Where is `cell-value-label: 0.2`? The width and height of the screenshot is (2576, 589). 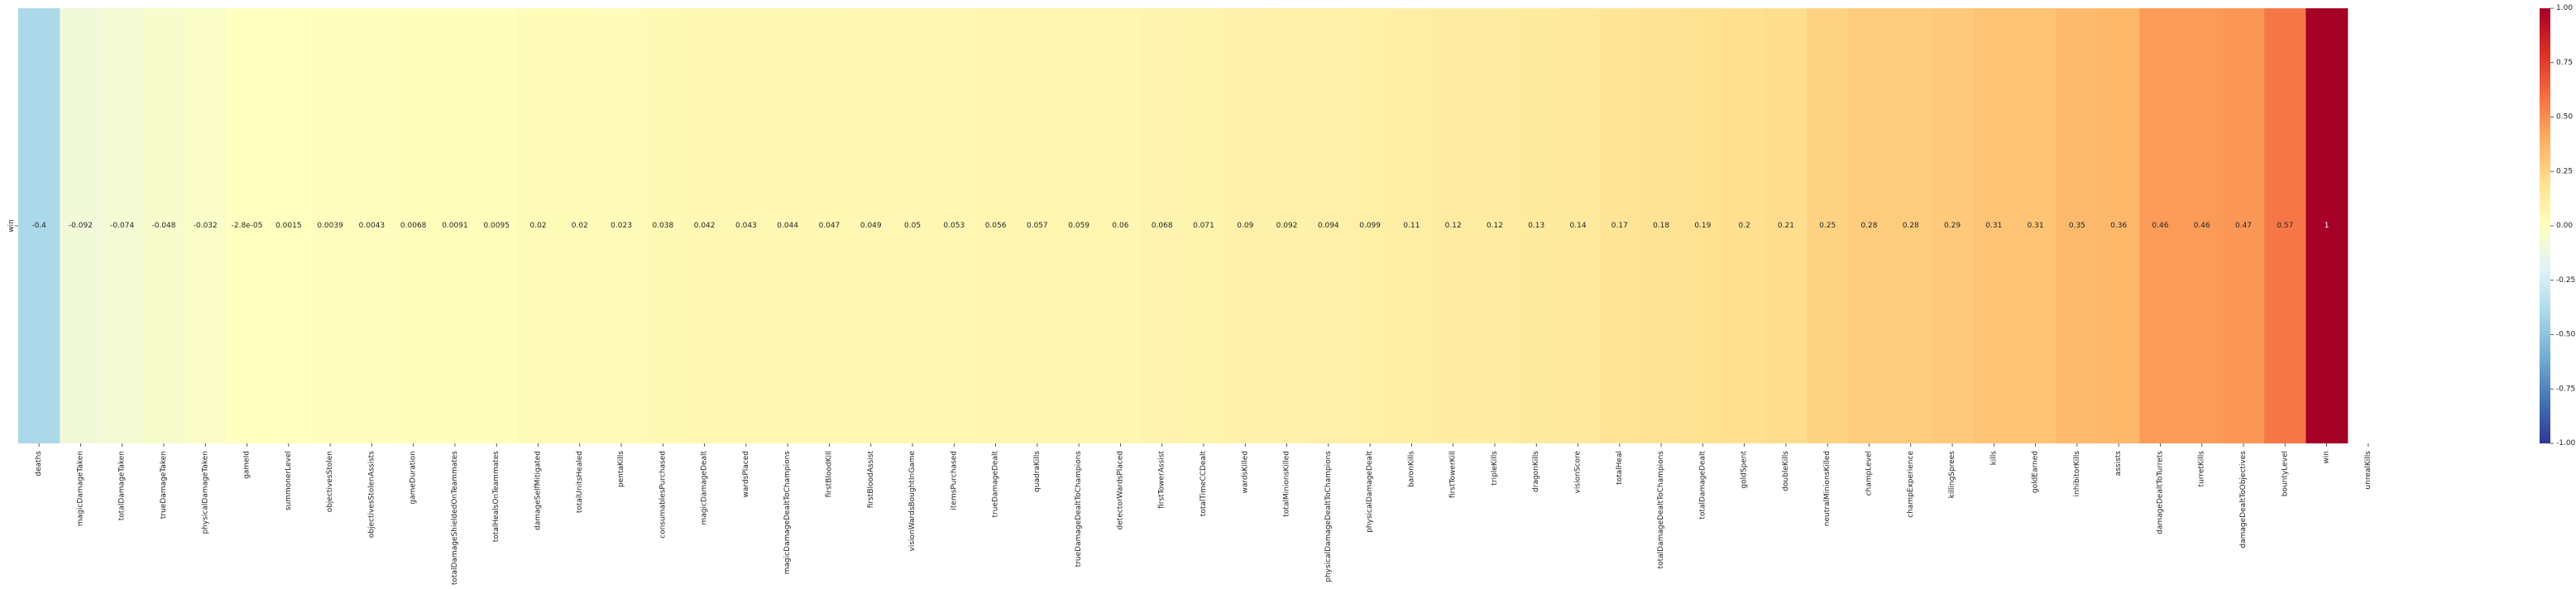
cell-value-label: 0.2 is located at coordinates (1744, 226).